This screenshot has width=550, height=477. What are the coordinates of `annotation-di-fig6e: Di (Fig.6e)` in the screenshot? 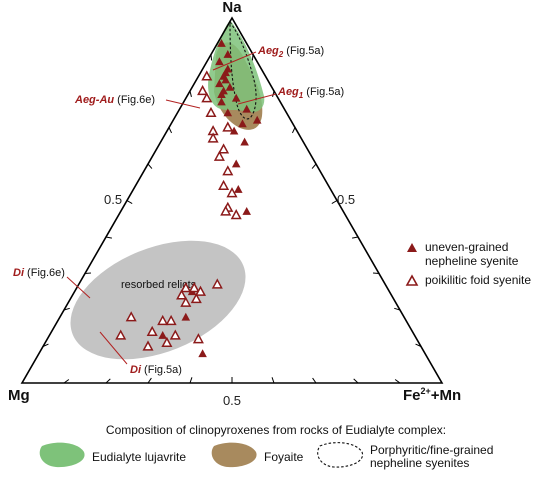 It's located at (39, 273).